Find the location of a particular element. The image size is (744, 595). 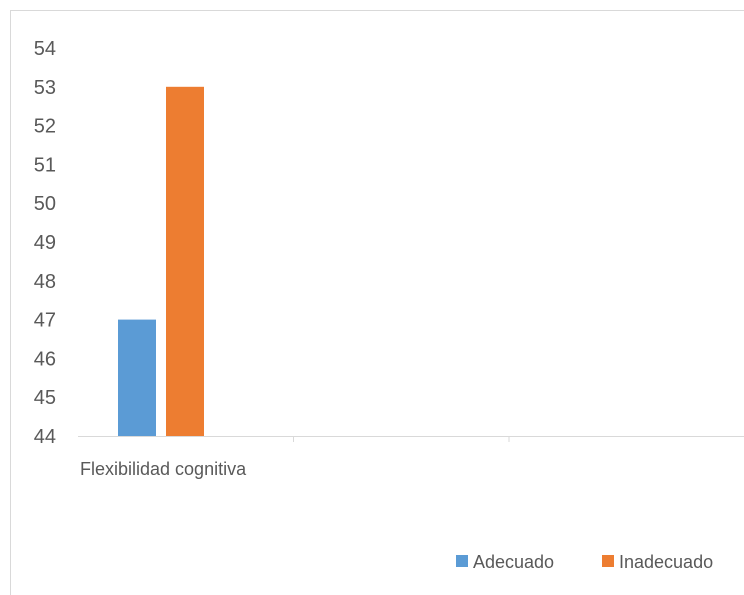

x-category-label: Flexibilidad cognitiva is located at coordinates (163, 469).